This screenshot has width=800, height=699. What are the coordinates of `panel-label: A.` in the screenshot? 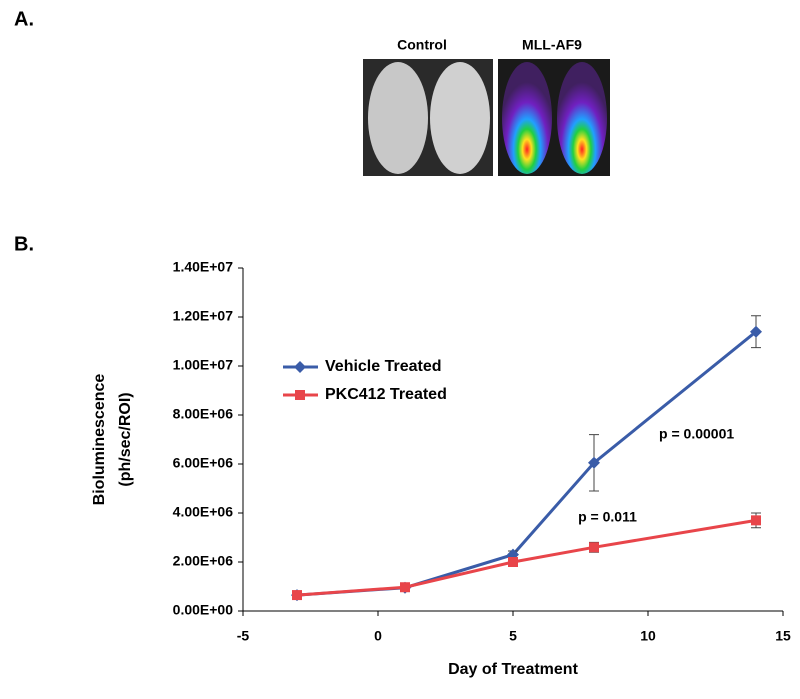 It's located at (24, 19).